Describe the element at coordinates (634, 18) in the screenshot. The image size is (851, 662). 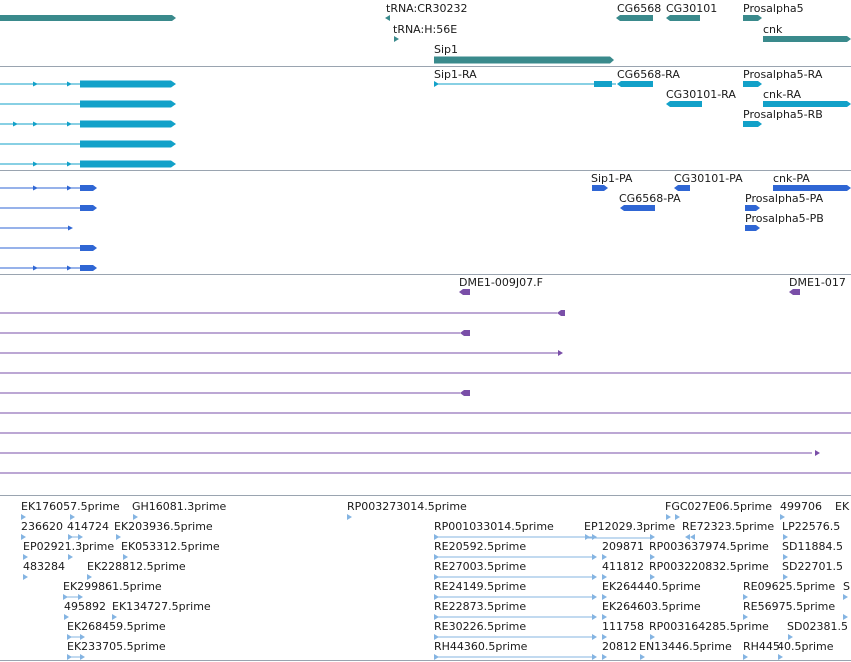
I see `gene-bar-cg6568` at that location.